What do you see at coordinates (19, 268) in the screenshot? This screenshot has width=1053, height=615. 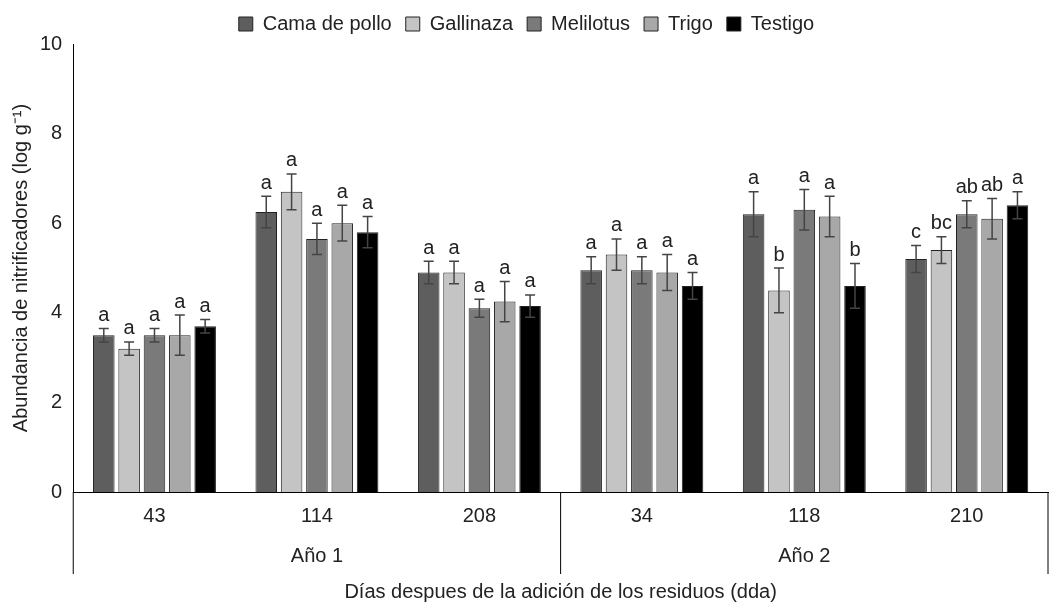 I see `y-axis-title: Abundancia de nitrificadores (log g⁻¹)` at bounding box center [19, 268].